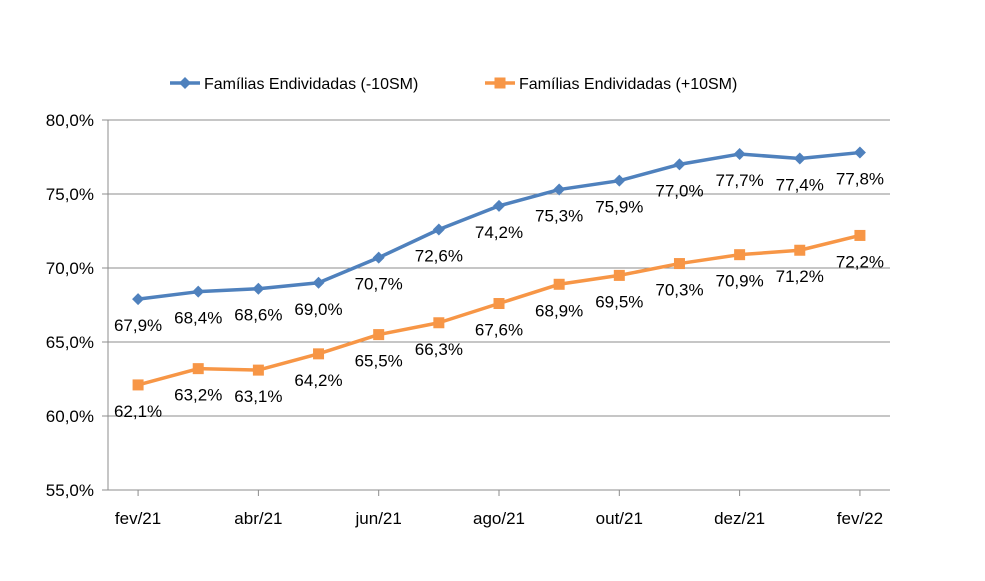 The image size is (985, 581). Describe the element at coordinates (138, 325) in the screenshot. I see `series-1-label-0: 67,9%` at that location.